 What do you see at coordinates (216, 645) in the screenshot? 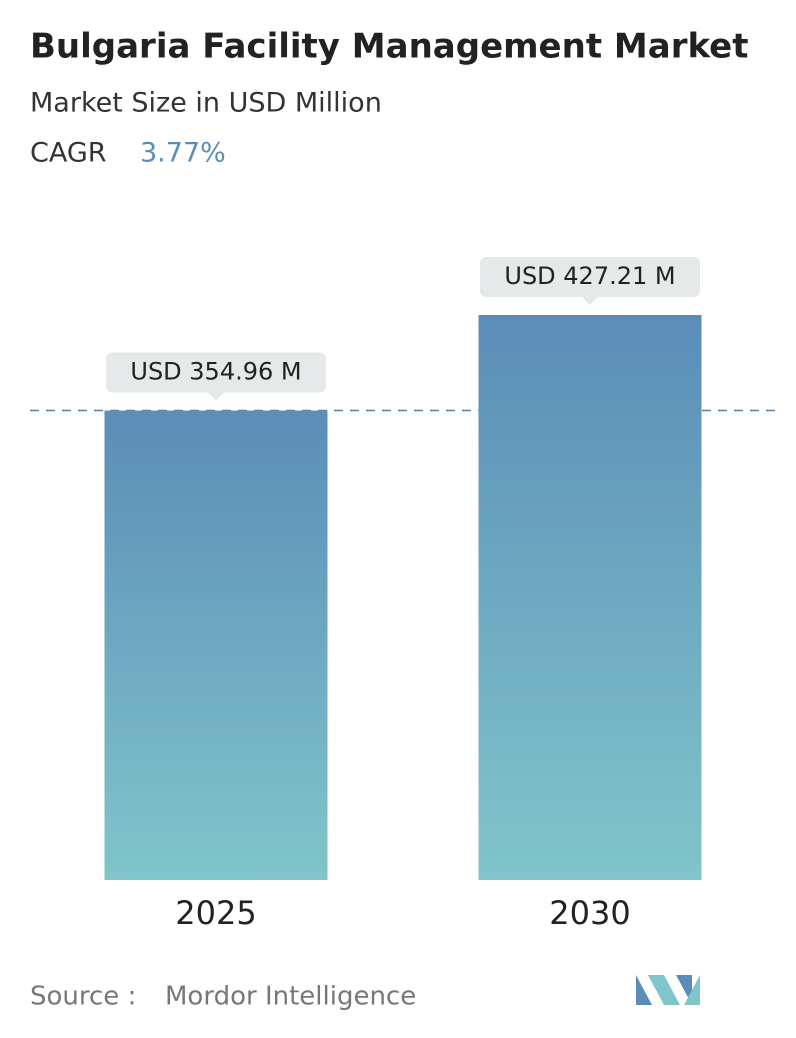
I see `bar` at bounding box center [216, 645].